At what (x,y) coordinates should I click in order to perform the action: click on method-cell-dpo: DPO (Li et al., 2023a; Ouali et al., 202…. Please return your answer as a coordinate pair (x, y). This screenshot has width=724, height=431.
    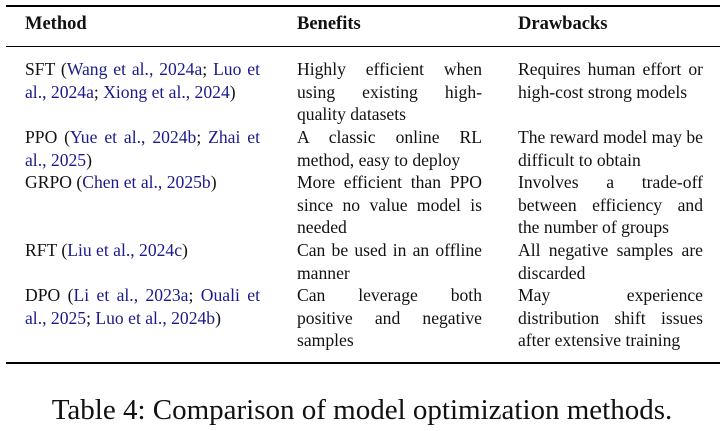
    Looking at the image, I should click on (142, 306).